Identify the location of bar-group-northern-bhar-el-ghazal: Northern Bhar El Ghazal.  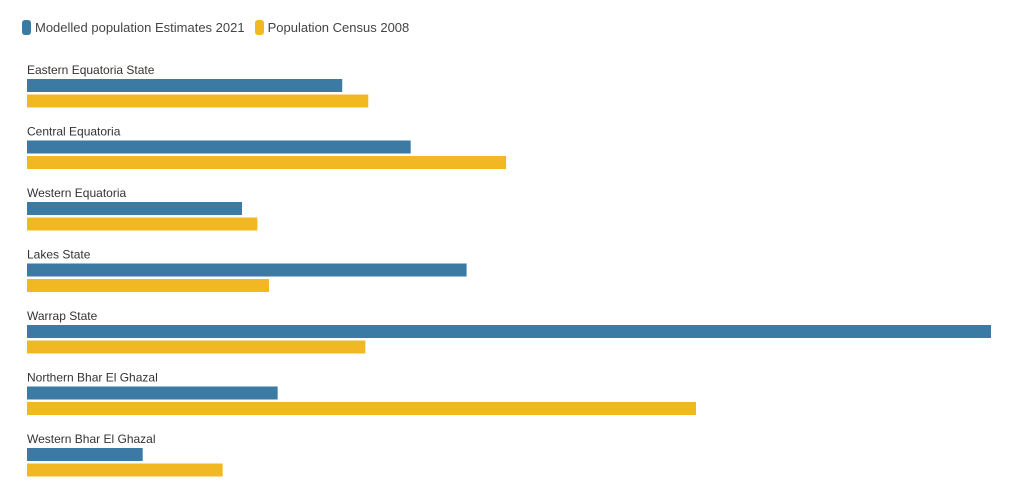
(362, 393).